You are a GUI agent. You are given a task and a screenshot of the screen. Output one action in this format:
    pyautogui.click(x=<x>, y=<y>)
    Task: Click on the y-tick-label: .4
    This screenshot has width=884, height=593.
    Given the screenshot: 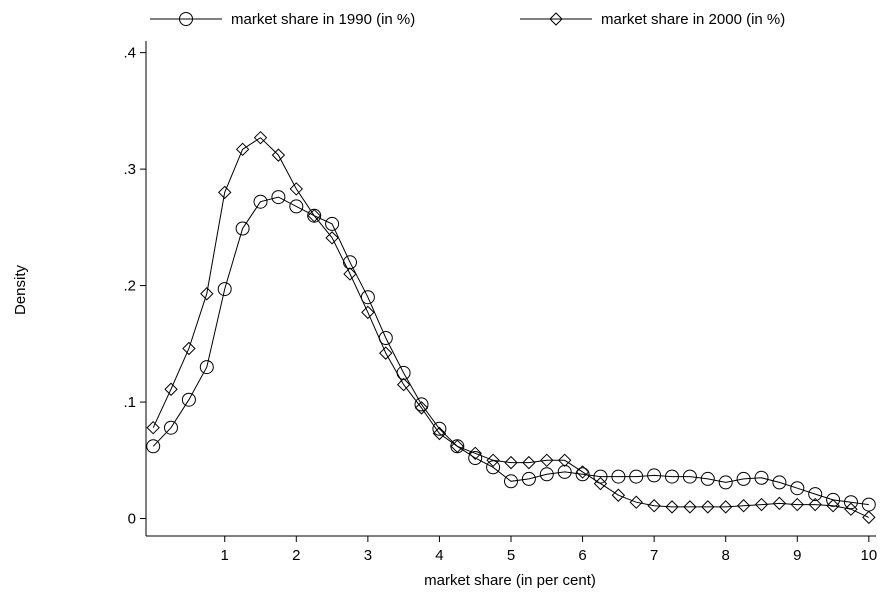 What is the action you would take?
    pyautogui.click(x=129, y=53)
    